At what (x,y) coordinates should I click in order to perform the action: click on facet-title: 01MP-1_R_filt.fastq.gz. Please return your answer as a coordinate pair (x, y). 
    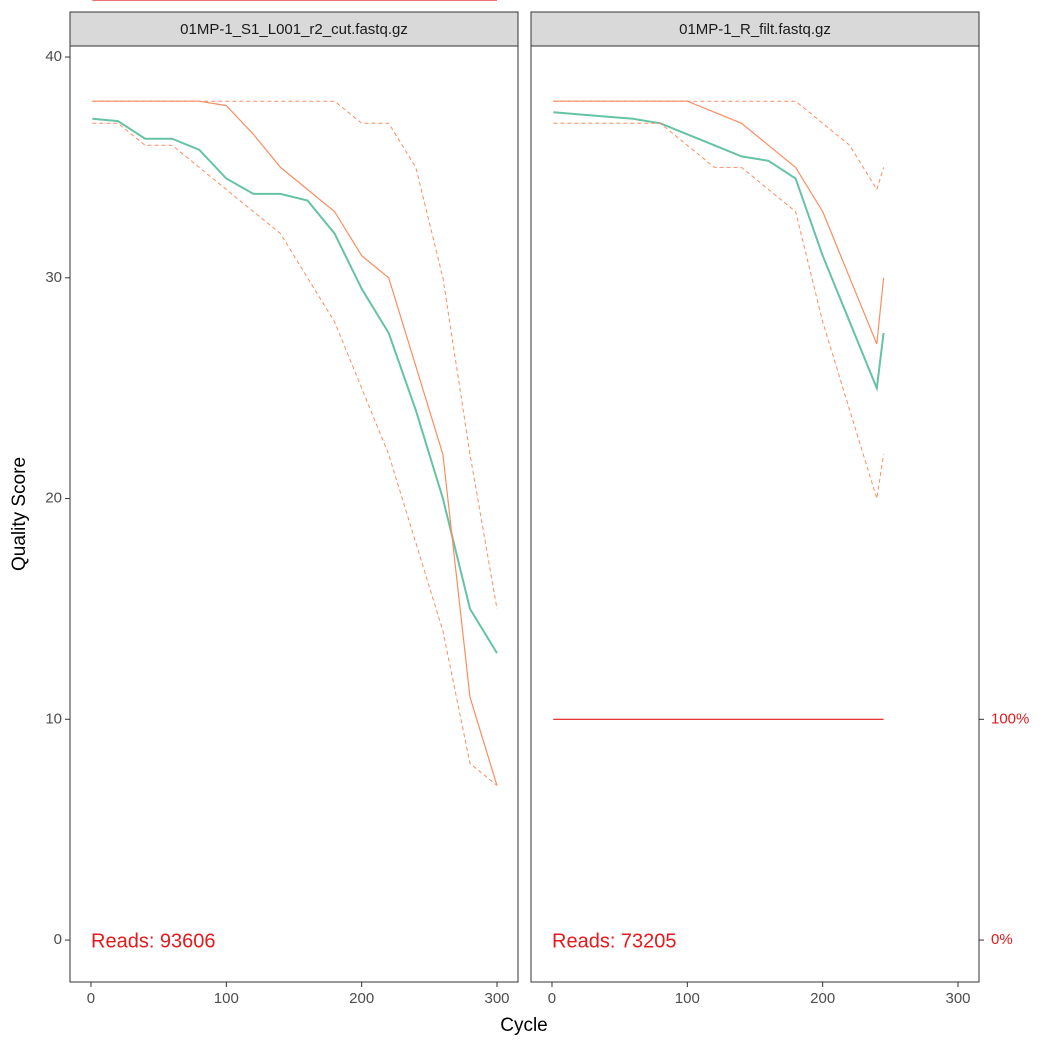
    Looking at the image, I should click on (755, 29).